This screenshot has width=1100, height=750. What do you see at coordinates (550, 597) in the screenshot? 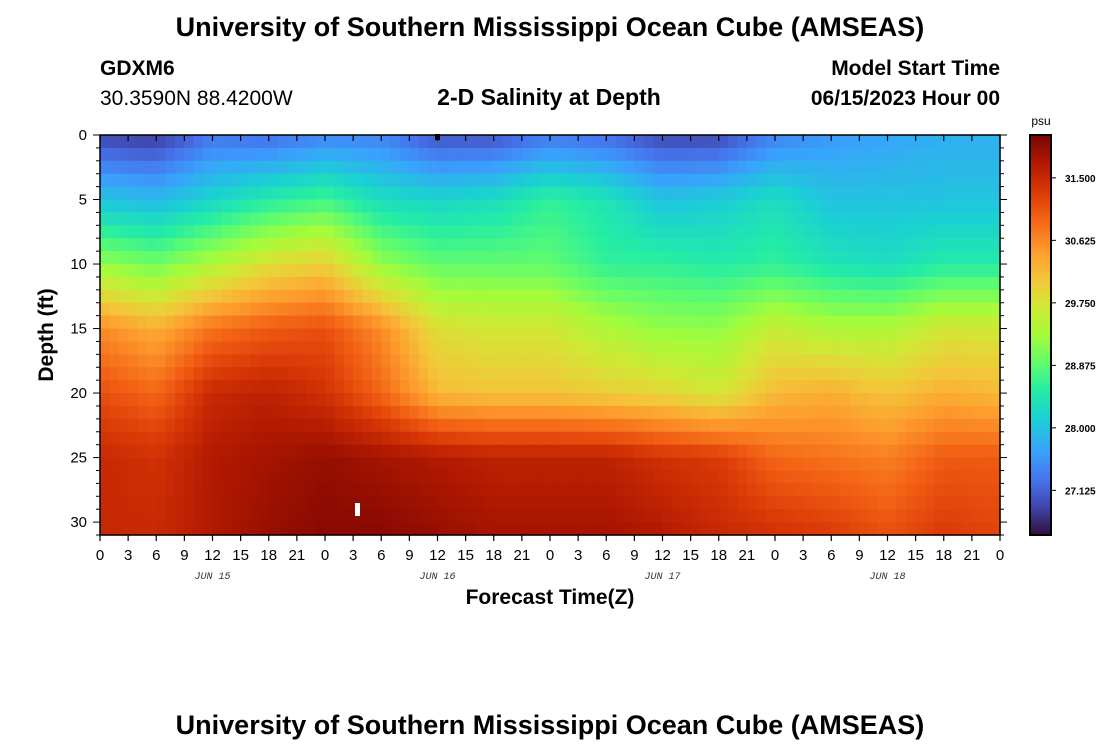
I see `x-axis-label: Forecast Time(Z)` at bounding box center [550, 597].